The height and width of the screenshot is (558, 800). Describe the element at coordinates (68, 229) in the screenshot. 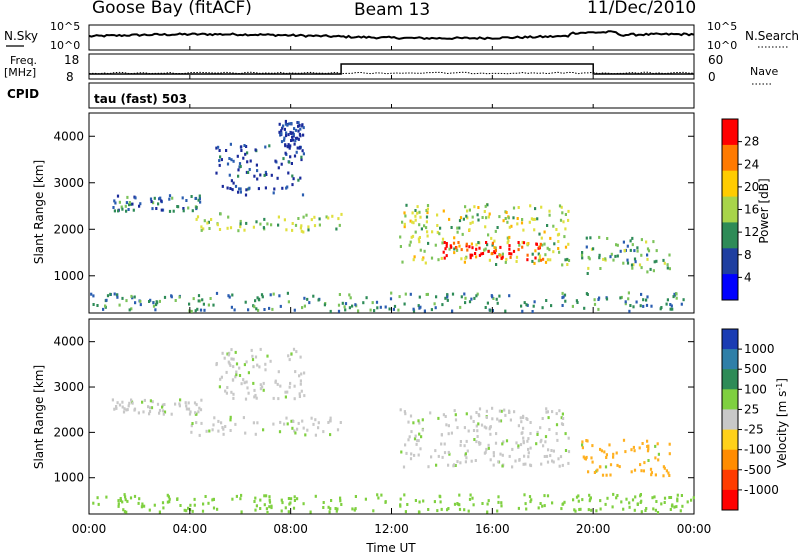

I see `y-tick-label: 2000` at that location.